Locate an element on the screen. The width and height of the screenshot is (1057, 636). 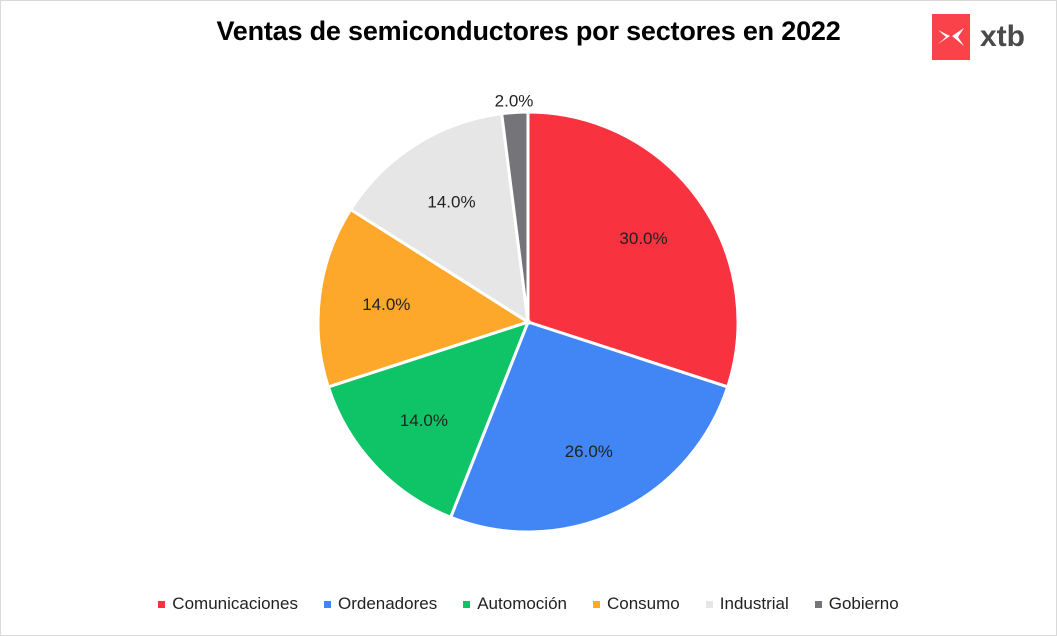
data-label: 2.0% is located at coordinates (514, 100).